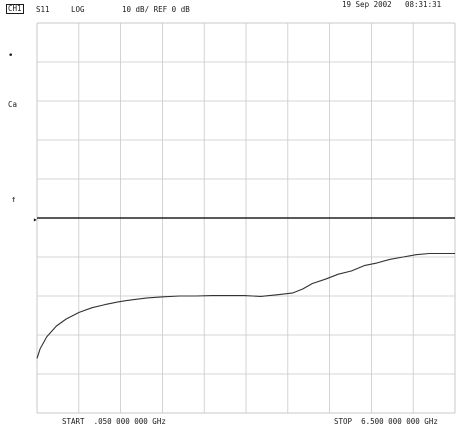 The width and height of the screenshot is (461, 427). I want to click on ref-pointer-icon: ▸, so click(35, 219).